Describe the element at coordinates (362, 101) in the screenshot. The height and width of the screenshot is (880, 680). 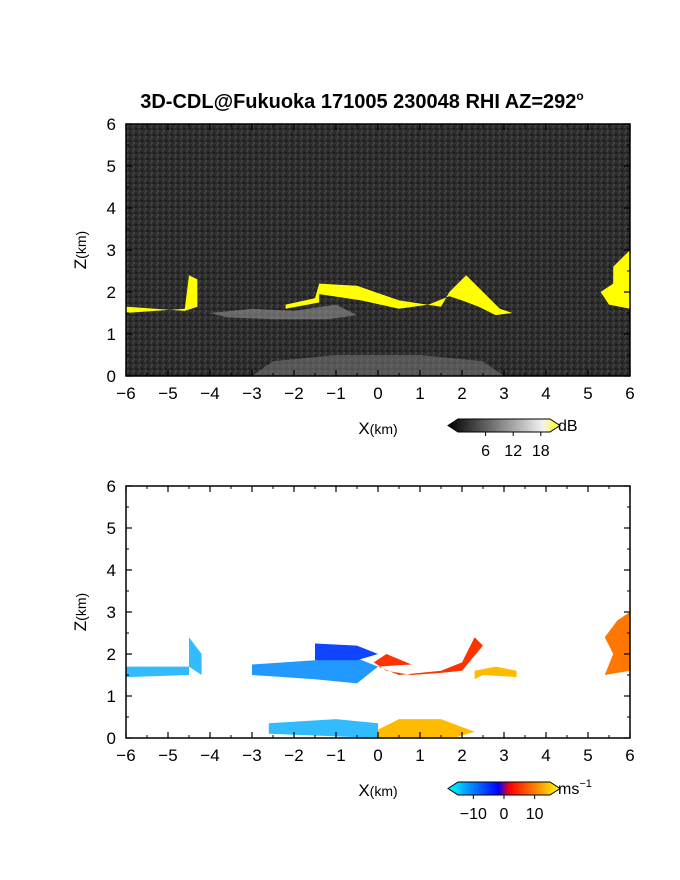
I see `chart-title: 3D-CDL@Fukuoka 171005 230048 RHI AZ=292o` at that location.